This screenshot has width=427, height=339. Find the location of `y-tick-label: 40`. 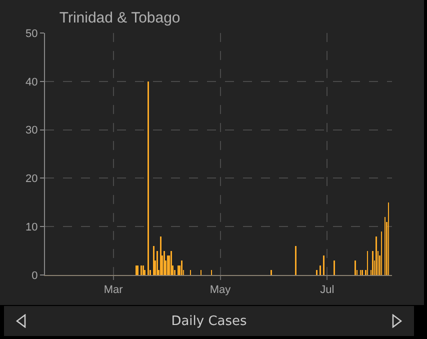

y-tick-label: 40 is located at coordinates (32, 82).